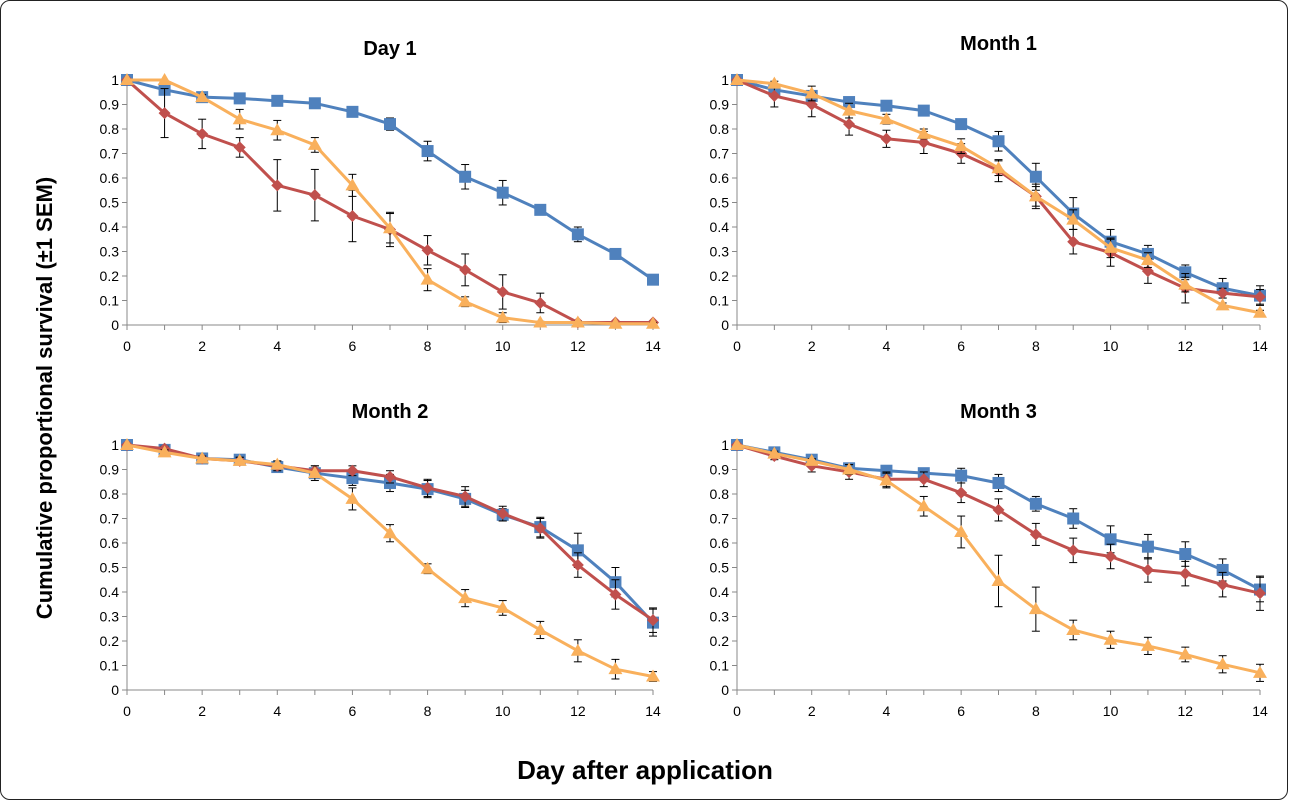 This screenshot has height=800, width=1290. I want to click on panel-title: Month 3, so click(998, 412).